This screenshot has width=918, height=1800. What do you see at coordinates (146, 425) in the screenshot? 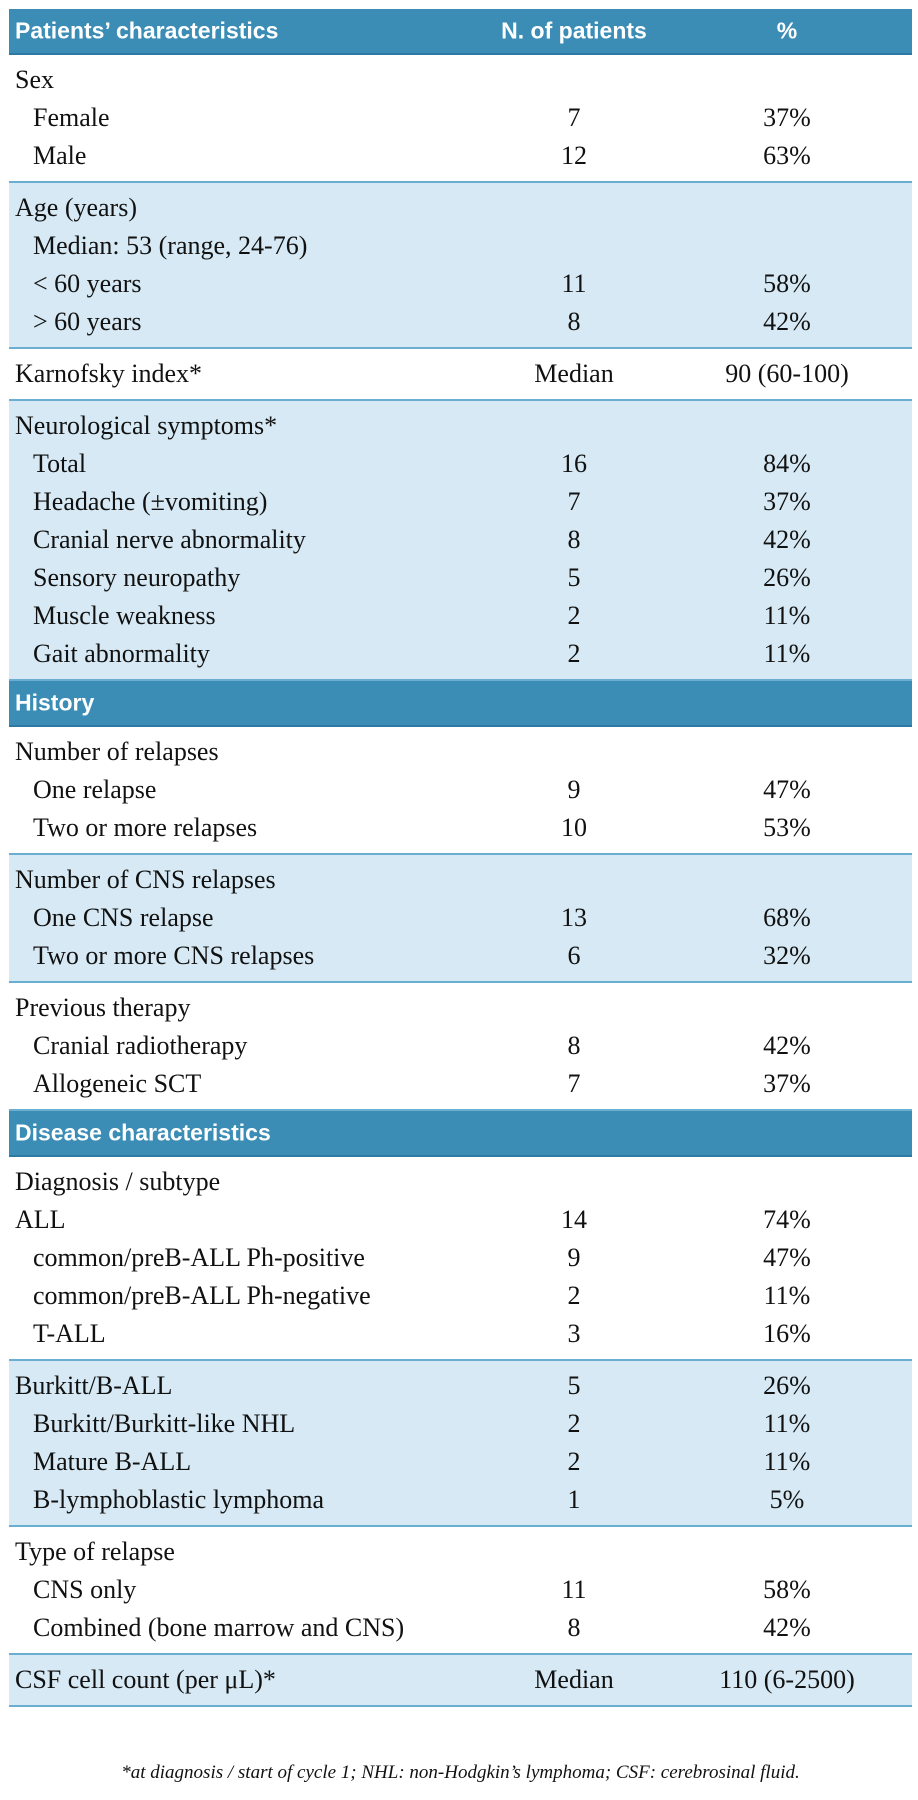
I see `row-label: Neurological symptoms*` at bounding box center [146, 425].